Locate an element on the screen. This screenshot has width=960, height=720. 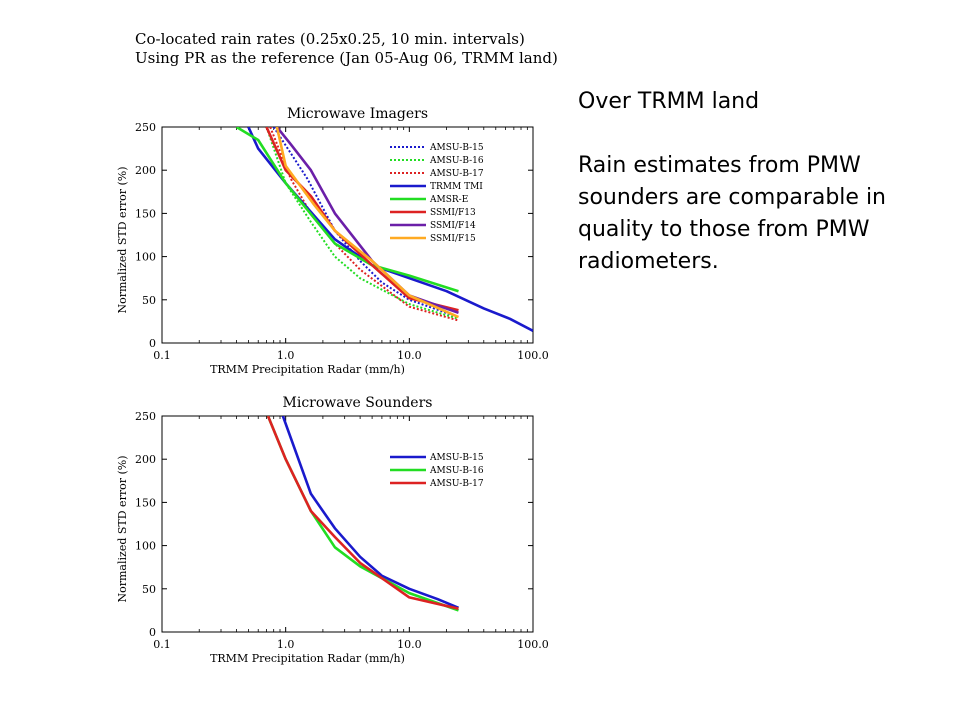
chart-1-series-ssmi-f15 is located at coordinates (367, 223).